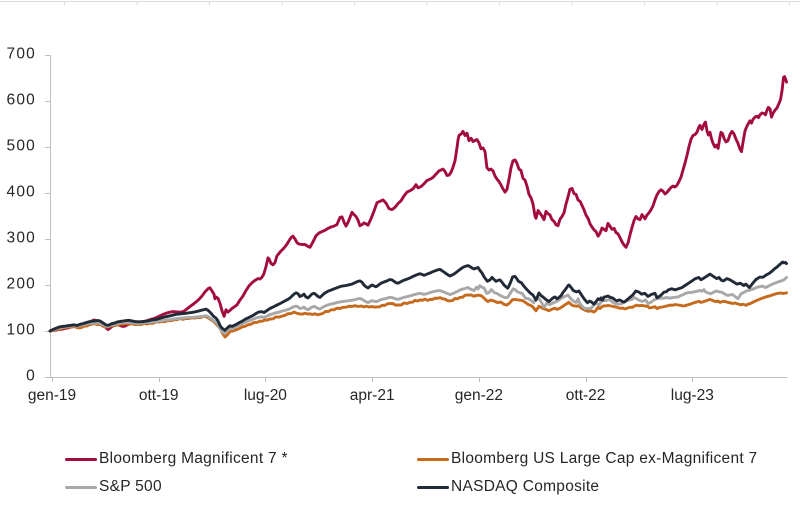  I want to click on legend-label: S&P 500, so click(130, 487).